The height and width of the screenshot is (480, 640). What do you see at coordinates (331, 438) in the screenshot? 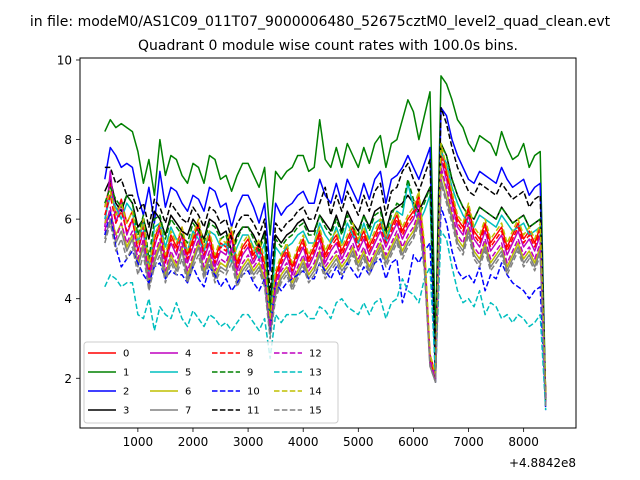
I see `x-axis: 1000 2000 3000 4000 5000 6000 7000 8000` at bounding box center [331, 438].